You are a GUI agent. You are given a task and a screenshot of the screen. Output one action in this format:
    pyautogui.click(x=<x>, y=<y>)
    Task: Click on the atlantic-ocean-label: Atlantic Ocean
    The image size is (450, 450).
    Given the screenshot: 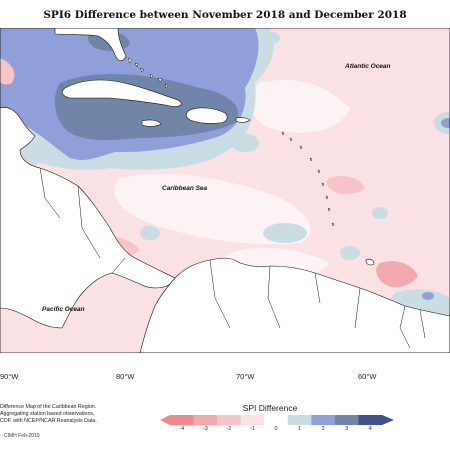 What is the action you would take?
    pyautogui.click(x=368, y=66)
    